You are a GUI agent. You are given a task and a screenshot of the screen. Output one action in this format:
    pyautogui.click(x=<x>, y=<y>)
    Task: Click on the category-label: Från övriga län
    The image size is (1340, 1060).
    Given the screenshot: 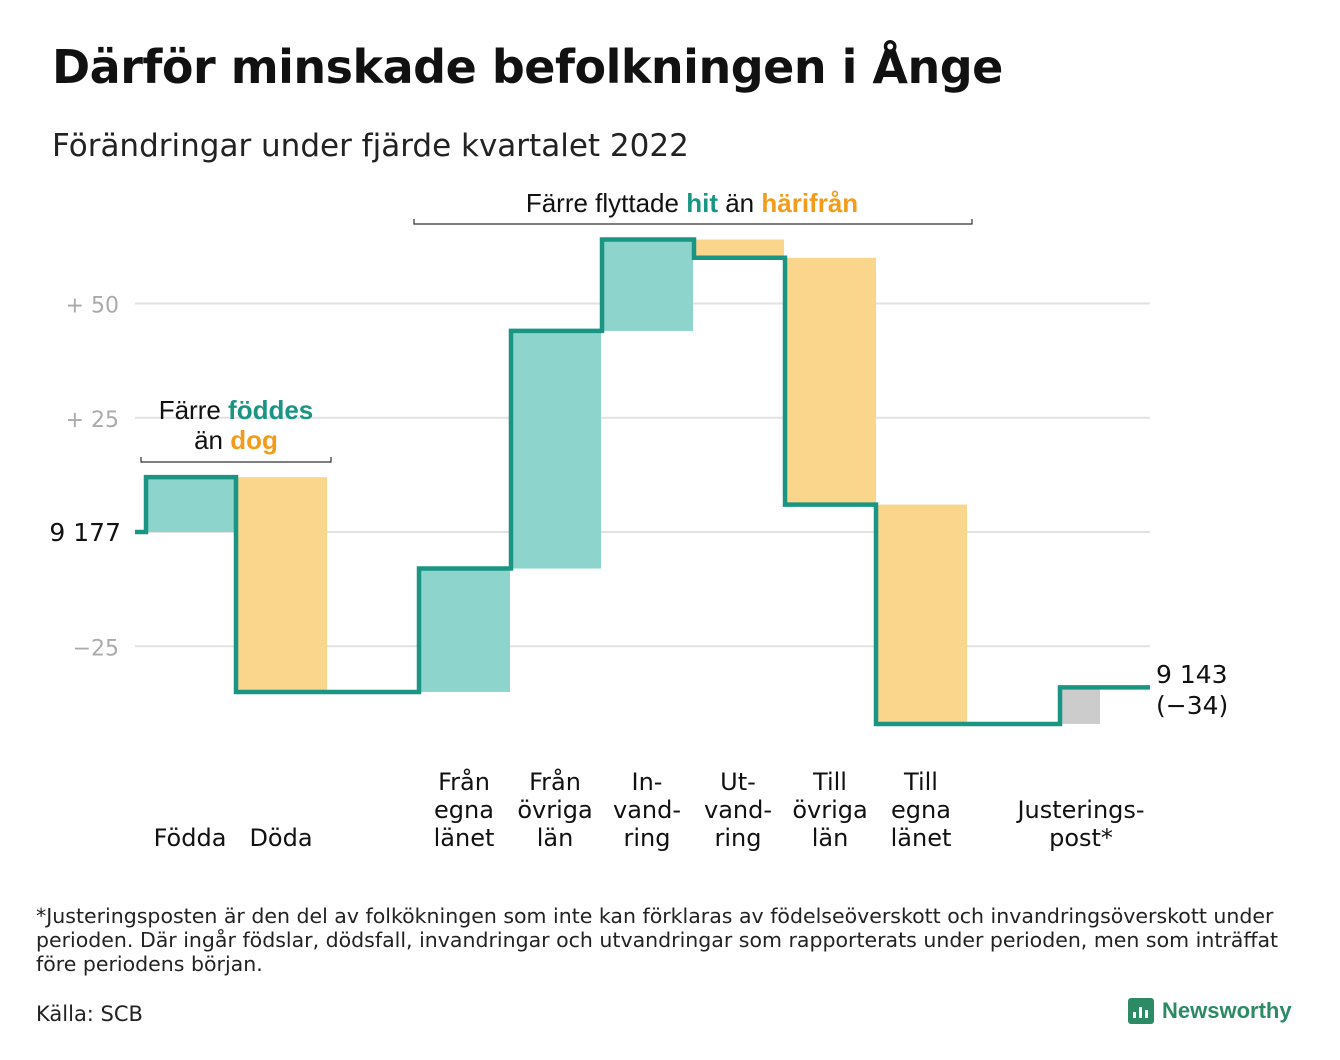 What is the action you would take?
    pyautogui.click(x=554, y=809)
    